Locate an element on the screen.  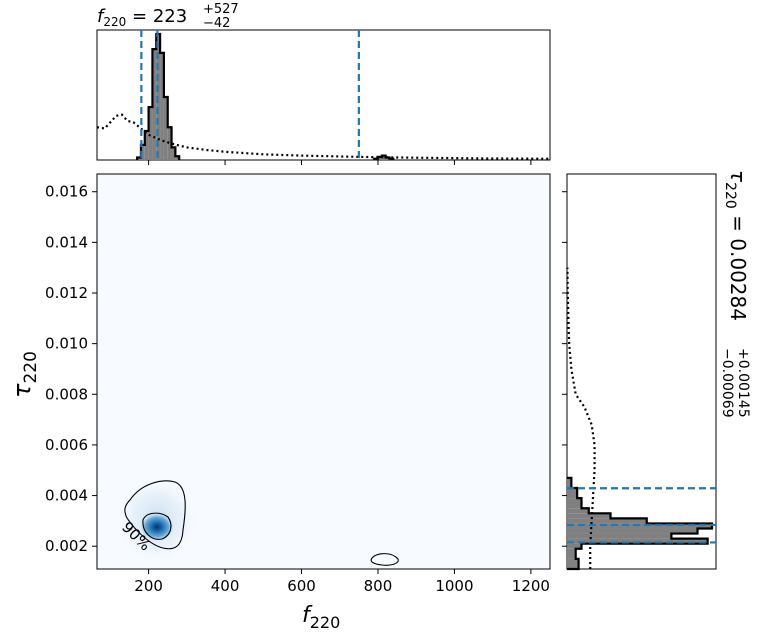
y-tick-label-1: 0.004 is located at coordinates (66, 496).